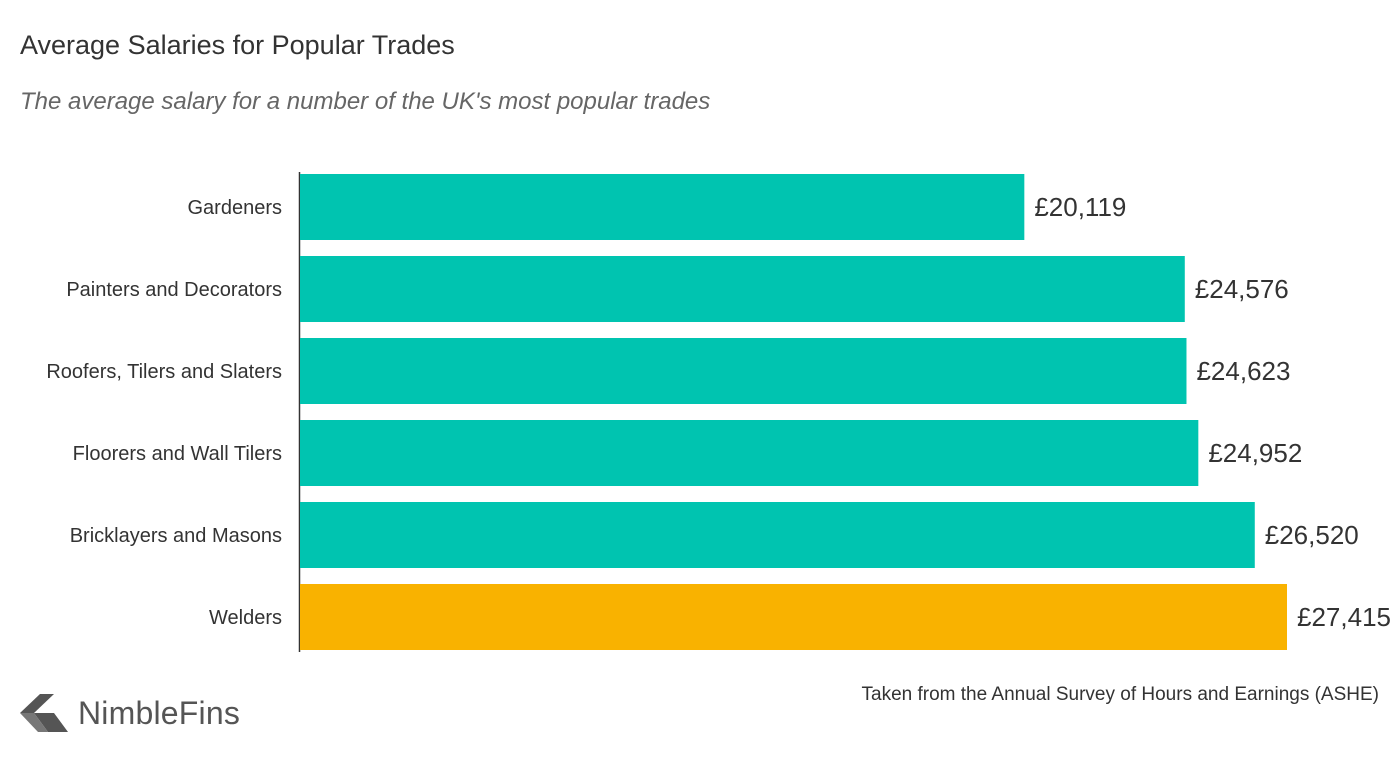  I want to click on value-label: £26,520, so click(1312, 535).